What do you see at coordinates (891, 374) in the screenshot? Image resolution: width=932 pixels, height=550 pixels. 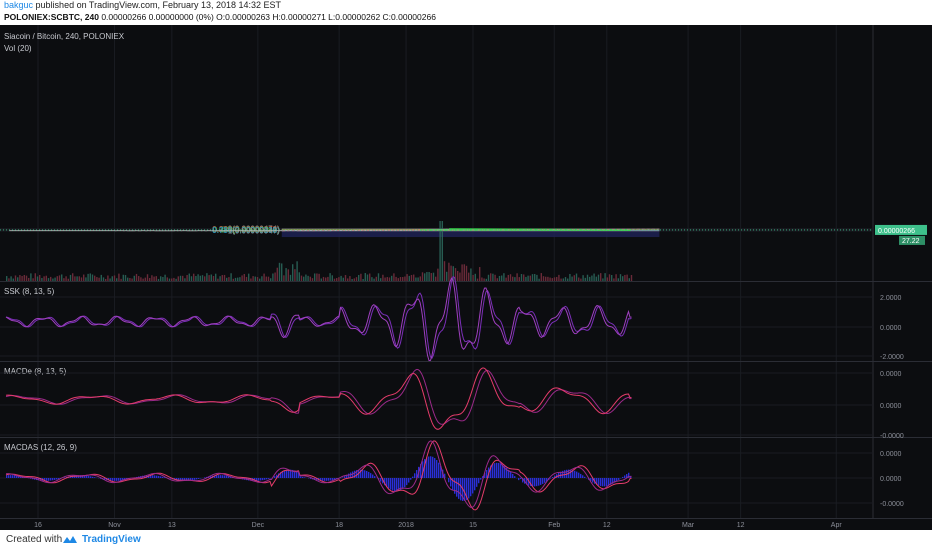 I see `macde-y-tick-label: 0.0000` at bounding box center [891, 374].